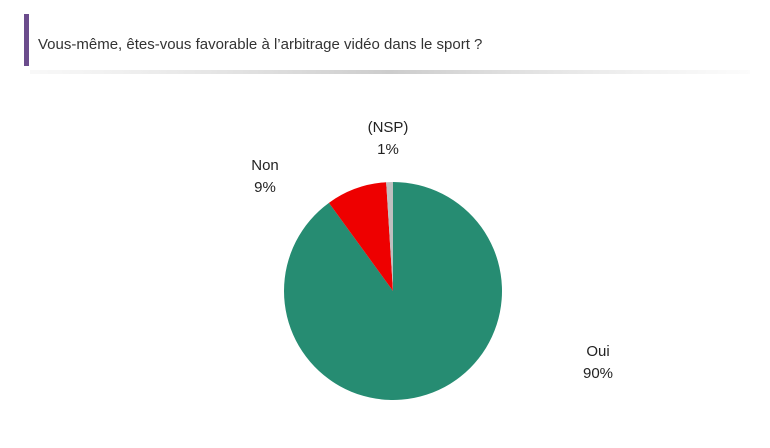  Describe the element at coordinates (26, 40) in the screenshot. I see `title-accent` at that location.